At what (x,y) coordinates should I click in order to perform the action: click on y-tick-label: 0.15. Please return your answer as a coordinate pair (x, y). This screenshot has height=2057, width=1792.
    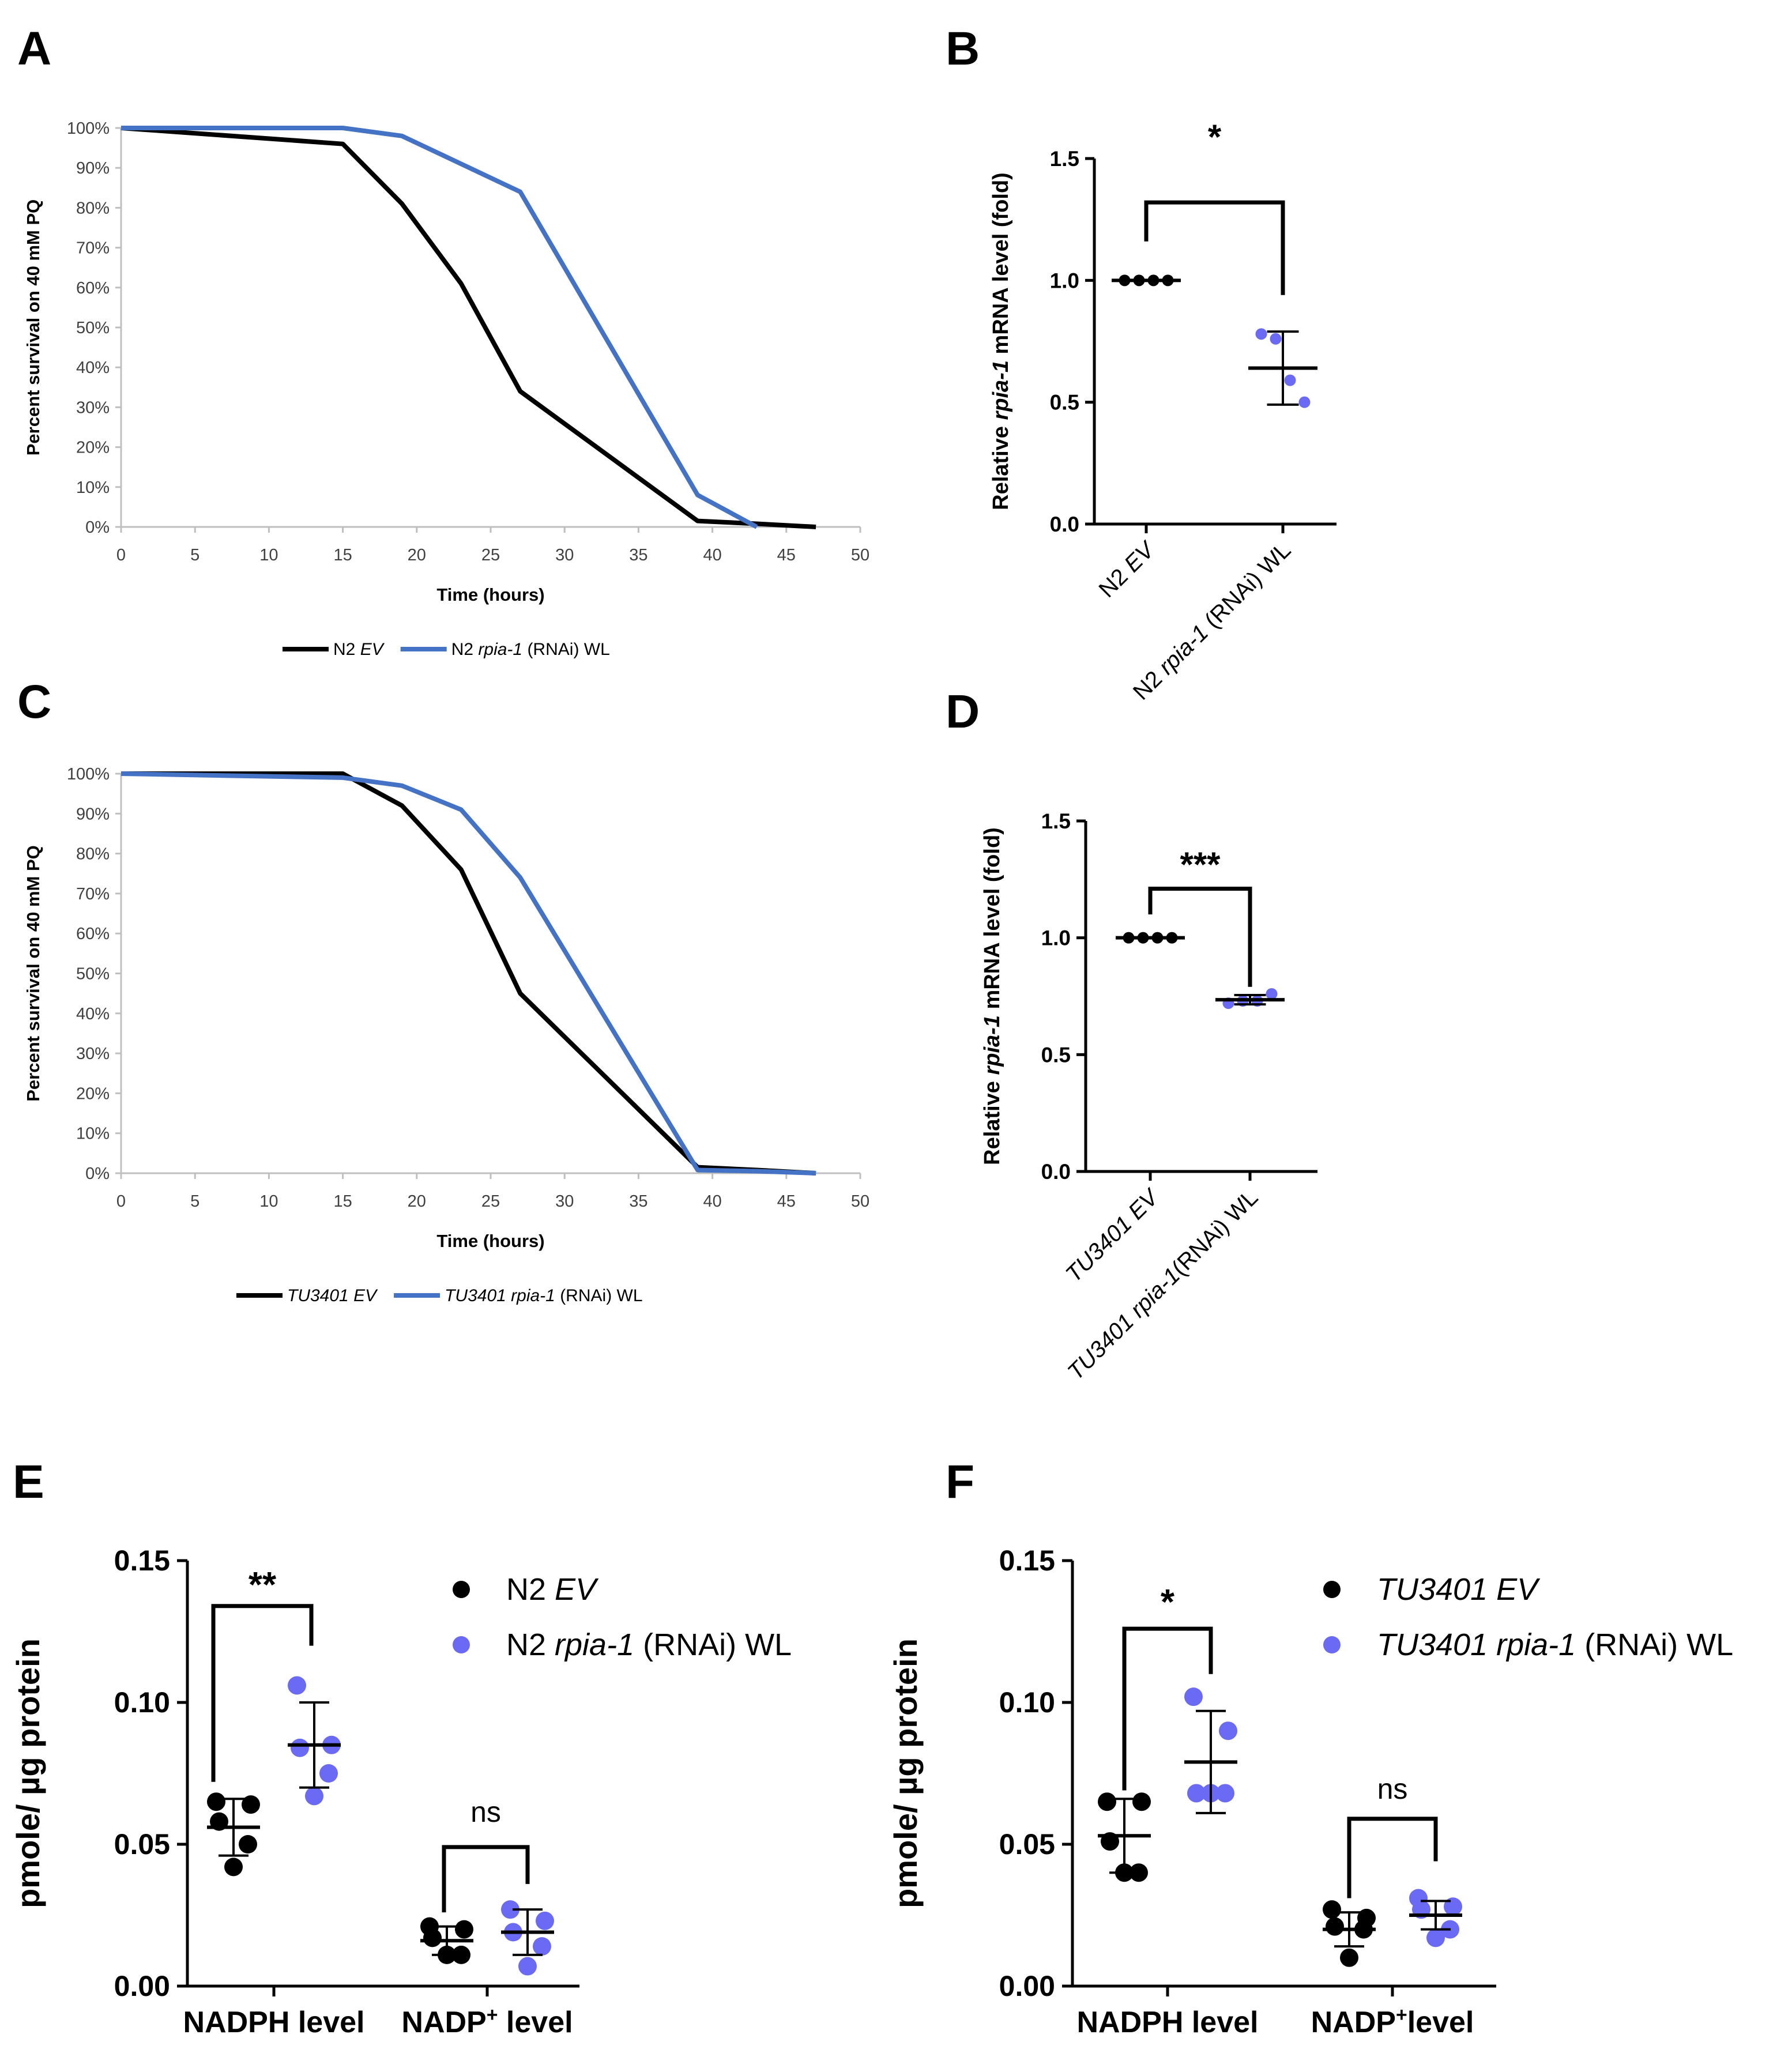
    Looking at the image, I should click on (142, 1560).